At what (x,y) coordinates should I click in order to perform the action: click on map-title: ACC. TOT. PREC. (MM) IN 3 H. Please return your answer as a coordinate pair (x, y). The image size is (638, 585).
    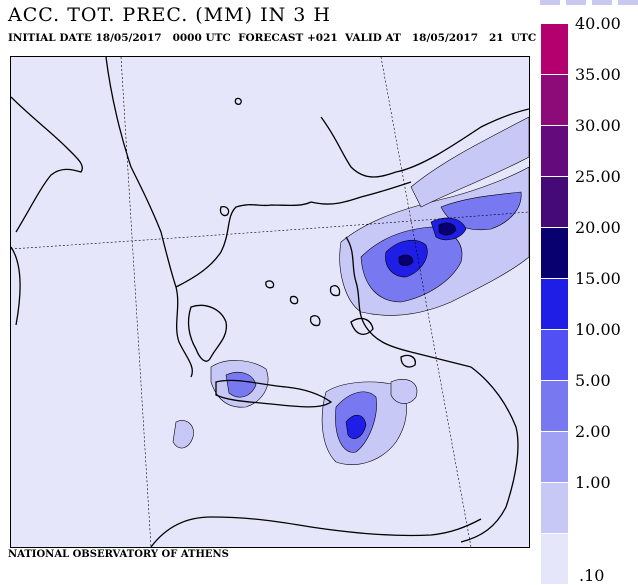
    Looking at the image, I should click on (169, 15).